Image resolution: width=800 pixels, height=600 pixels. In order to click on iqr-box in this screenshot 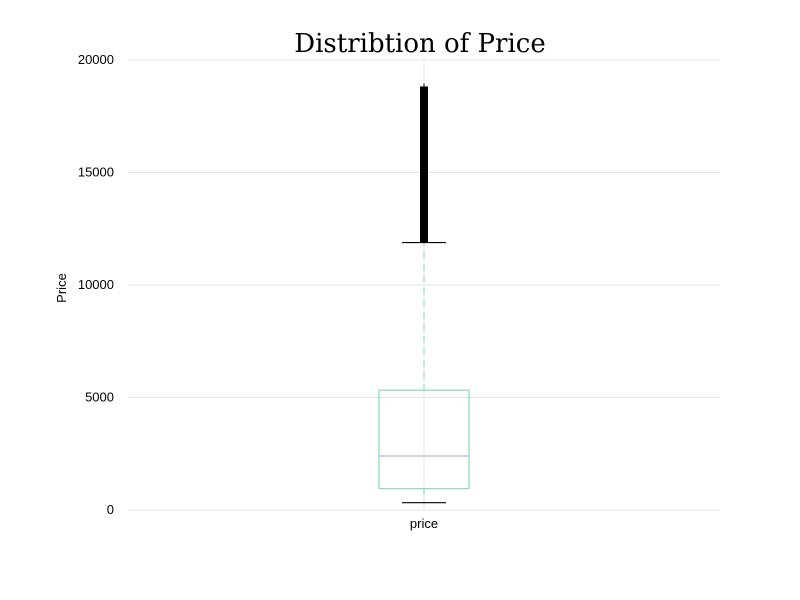, I will do `click(424, 439)`.